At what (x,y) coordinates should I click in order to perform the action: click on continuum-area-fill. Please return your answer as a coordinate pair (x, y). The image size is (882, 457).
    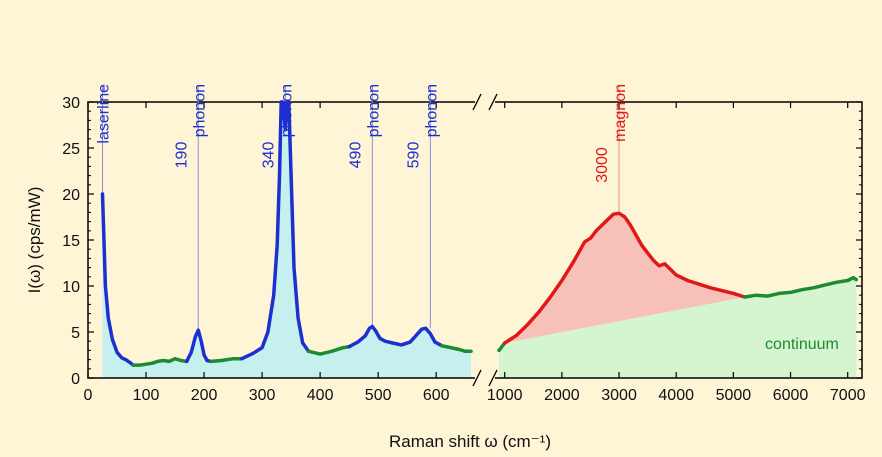
    Looking at the image, I should click on (678, 327).